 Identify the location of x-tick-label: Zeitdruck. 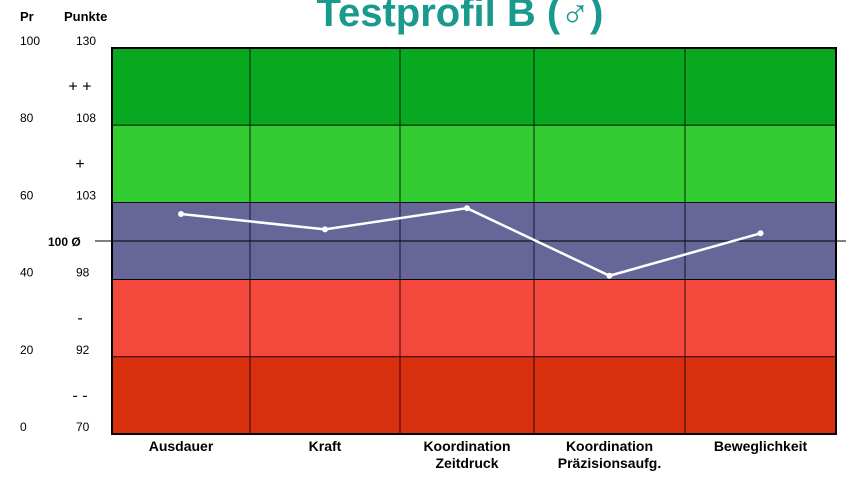
(466, 463).